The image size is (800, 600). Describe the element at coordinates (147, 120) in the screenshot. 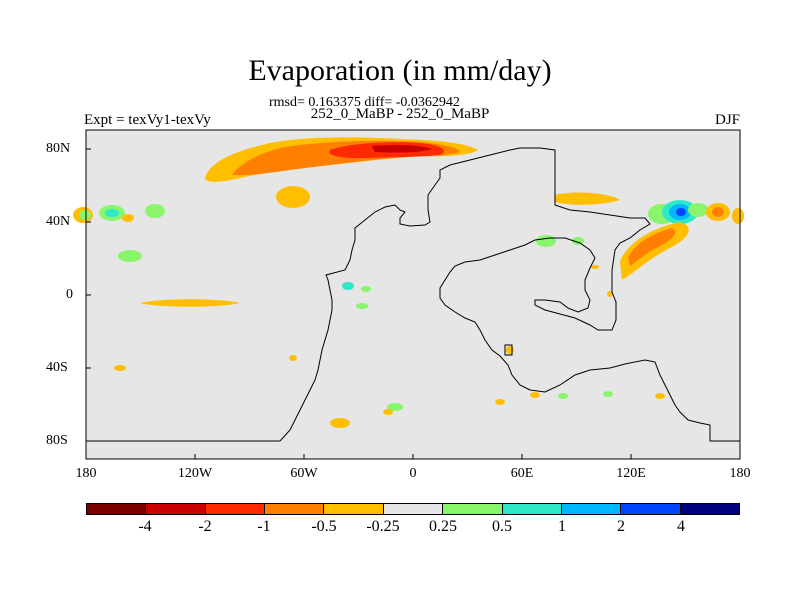

I see `experiment-label: Expt = texVy1-texVy` at that location.